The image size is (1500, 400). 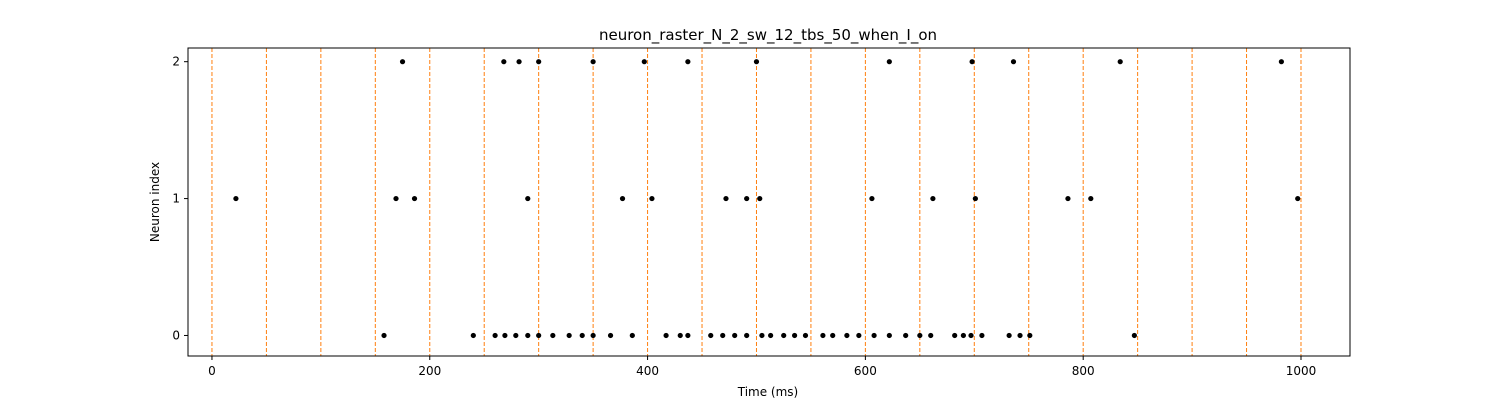 I want to click on x-tick-label-1000: 1000, so click(x=1301, y=371).